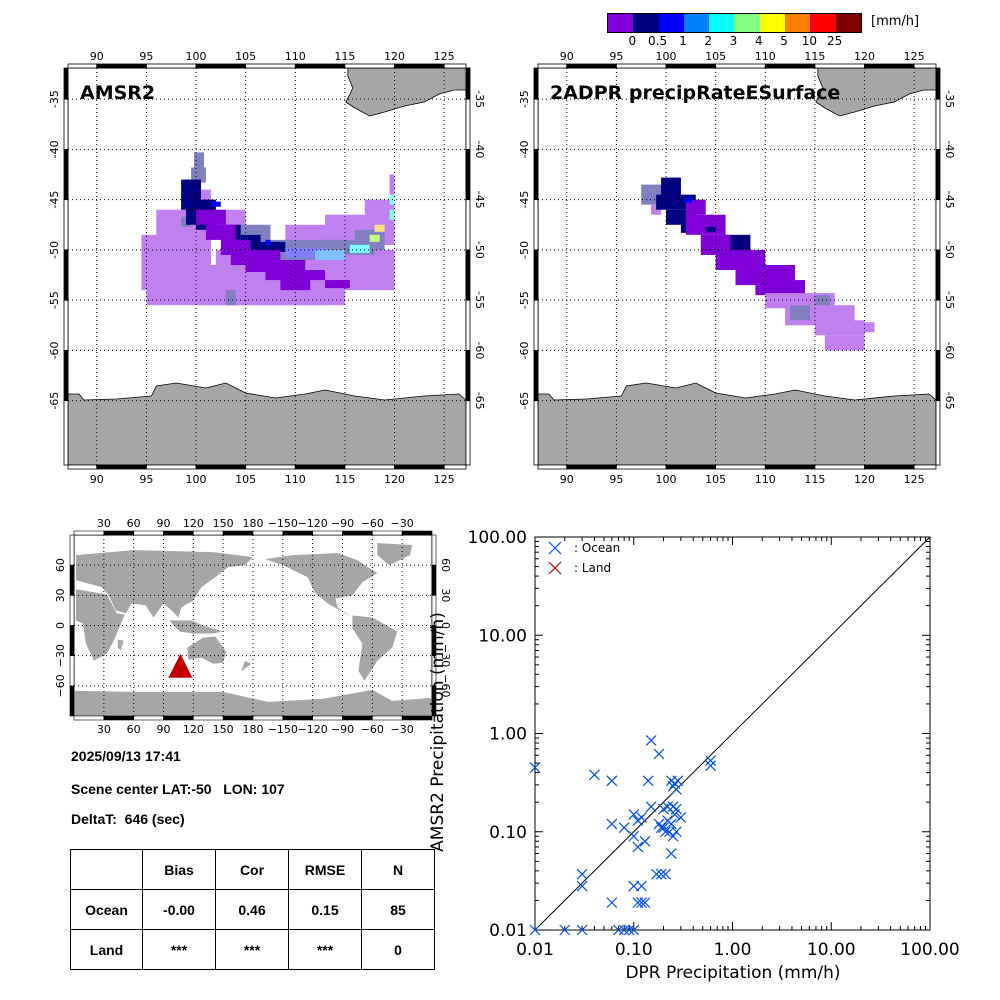  Describe the element at coordinates (283, 729) in the screenshot. I see `lon-tick-label: −150` at that location.